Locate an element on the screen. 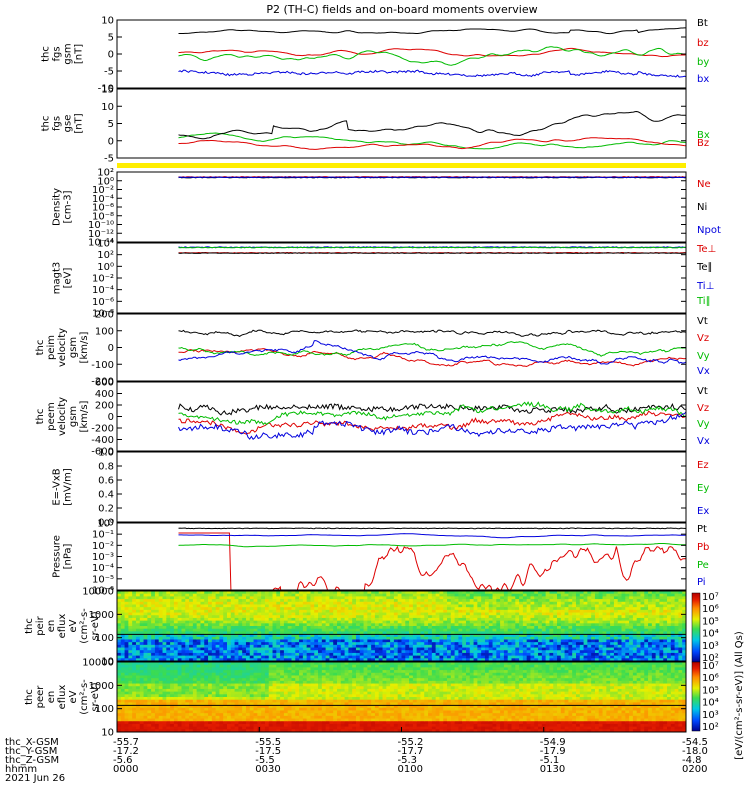  x-tick-label: -17.7 is located at coordinates (411, 751).